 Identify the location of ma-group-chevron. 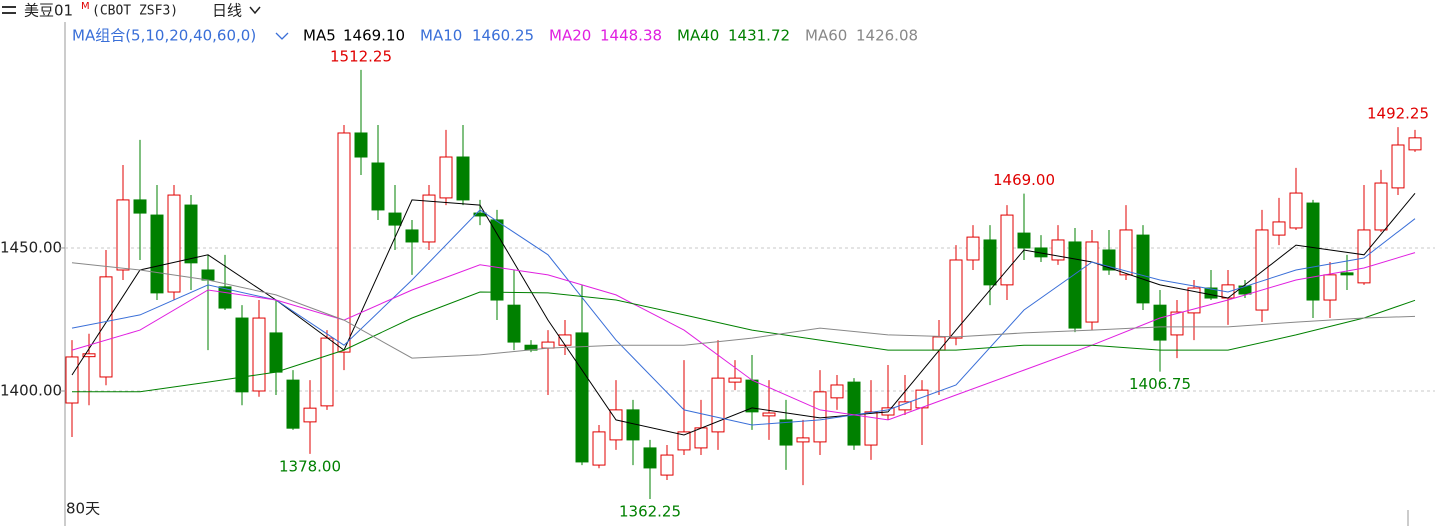
(282, 36).